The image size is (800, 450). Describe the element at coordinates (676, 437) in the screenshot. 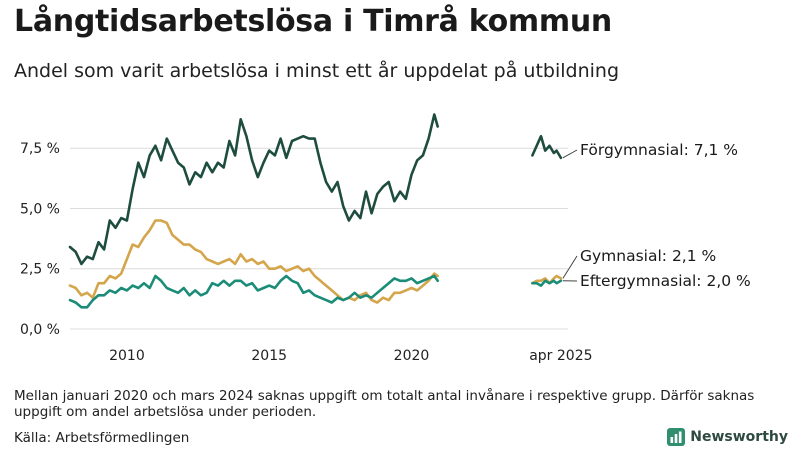

I see `chart-logo-icon` at that location.